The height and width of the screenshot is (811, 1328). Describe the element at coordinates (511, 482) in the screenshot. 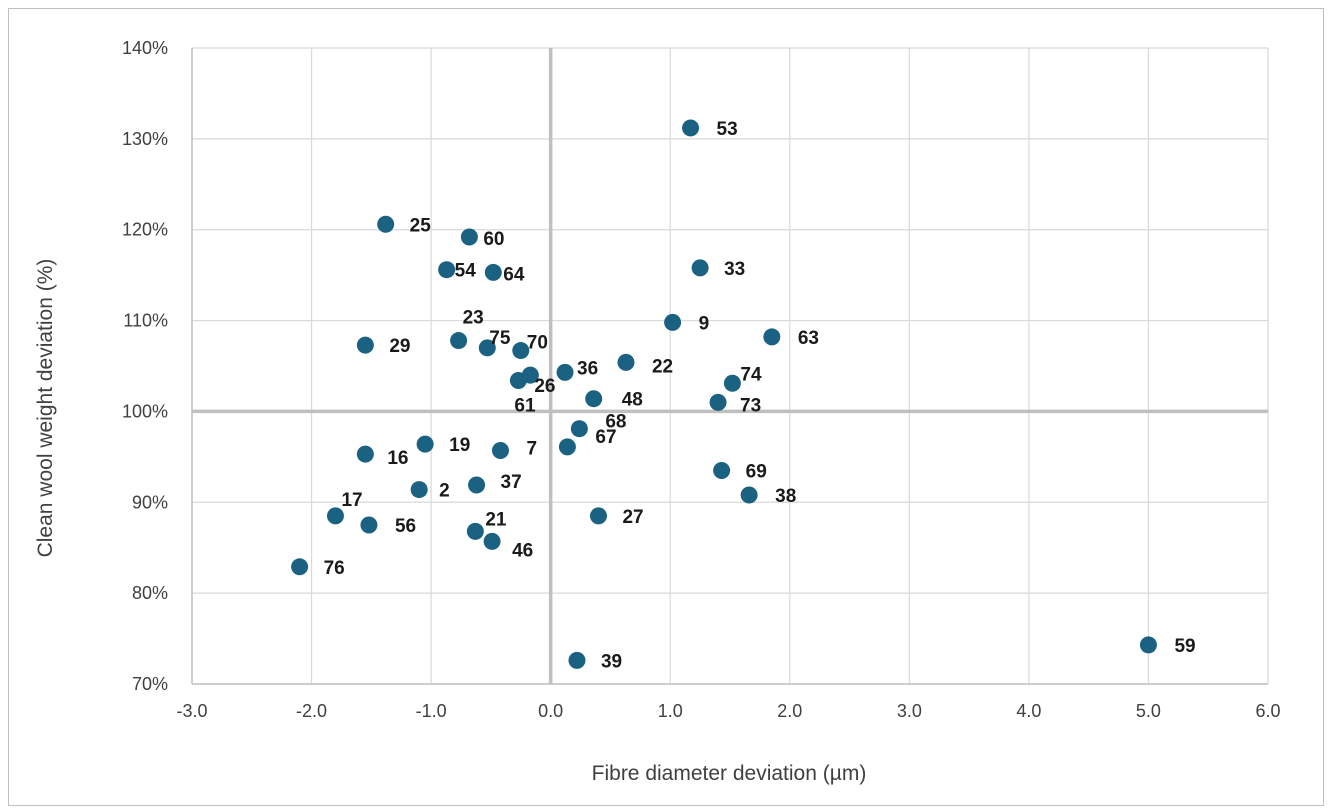

I see `point-label: 37` at that location.